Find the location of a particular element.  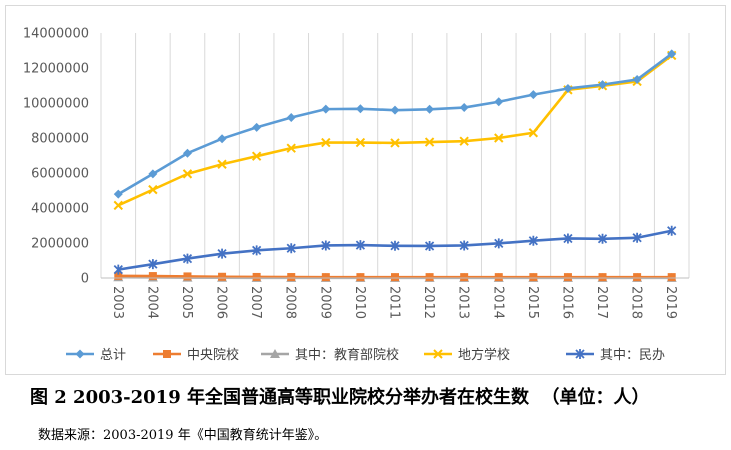

y-tick-label: 10000000 is located at coordinates (56, 104).